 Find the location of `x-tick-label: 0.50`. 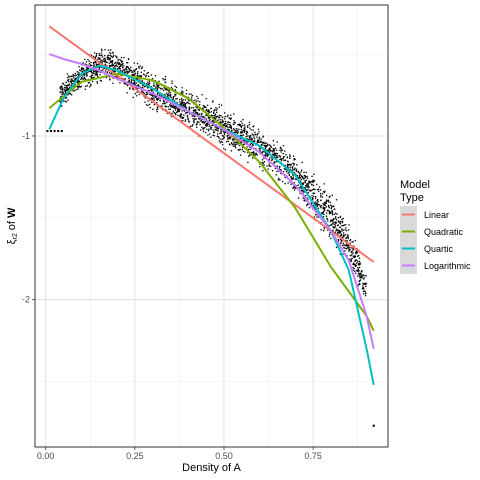

x-tick-label: 0.50 is located at coordinates (224, 456).